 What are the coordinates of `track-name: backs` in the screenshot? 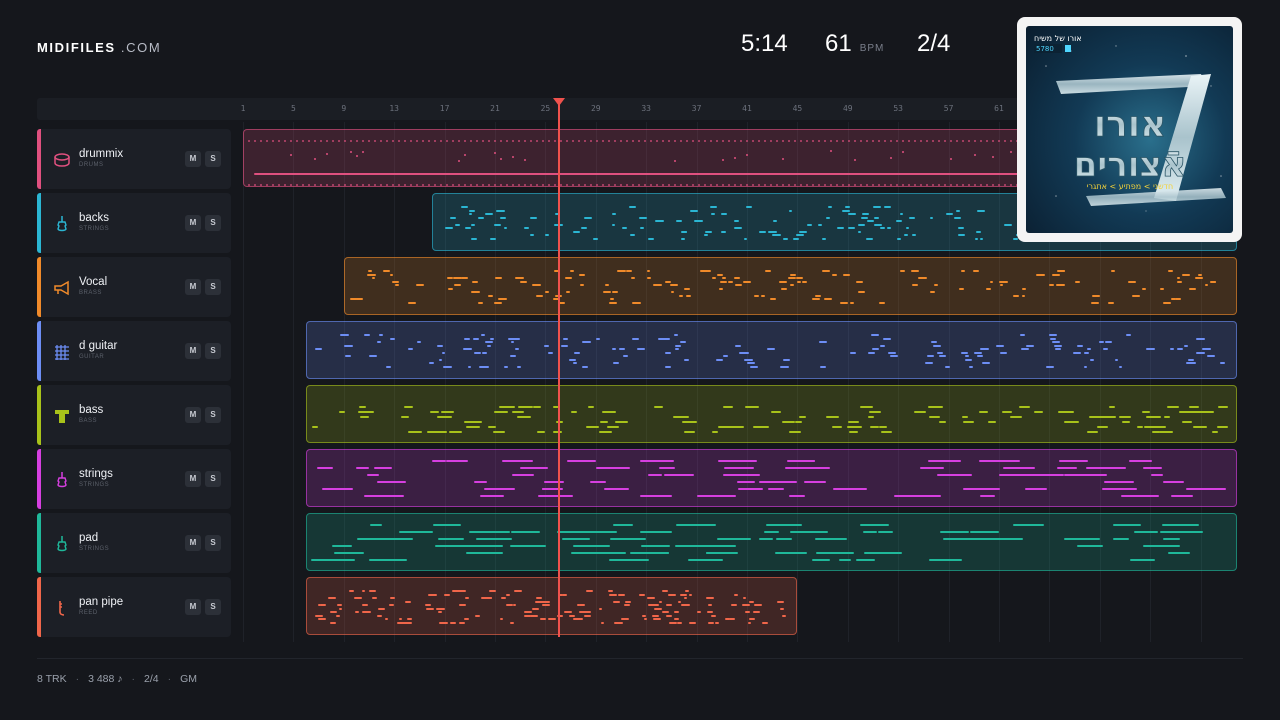 It's located at (94, 218).